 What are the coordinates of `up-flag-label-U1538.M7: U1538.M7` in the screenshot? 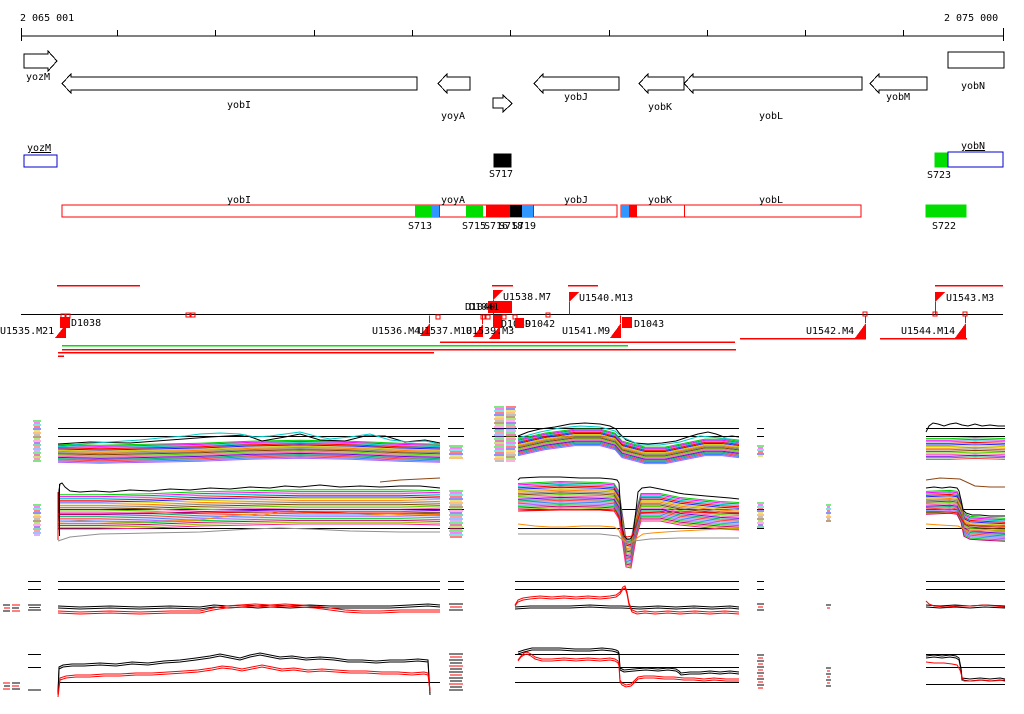 It's located at (527, 297).